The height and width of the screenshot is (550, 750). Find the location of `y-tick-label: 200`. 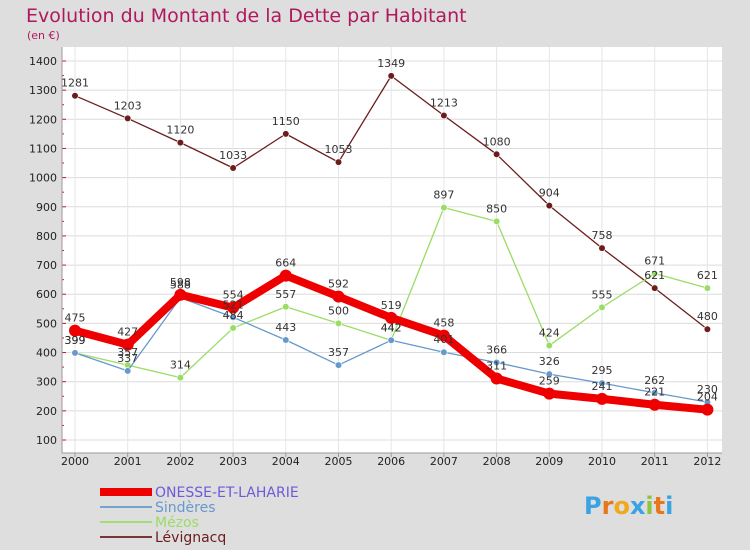

y-tick-label: 200 is located at coordinates (46, 411).